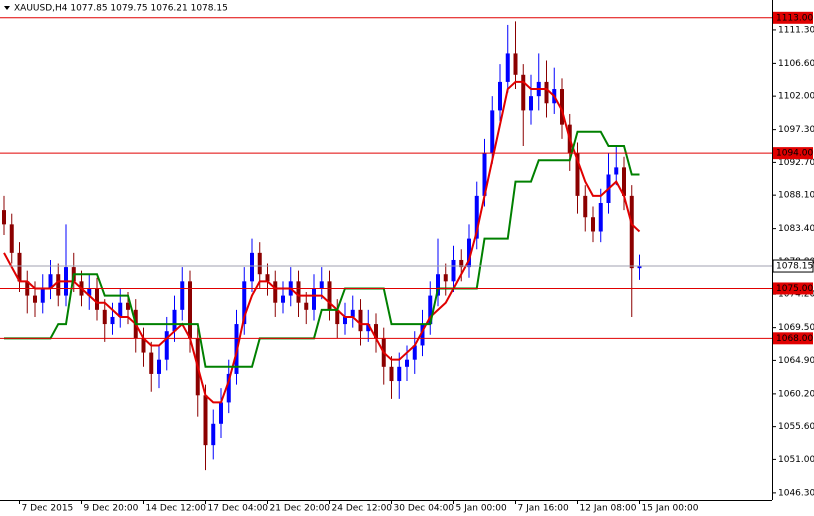 Image resolution: width=814 pixels, height=516 pixels. Describe the element at coordinates (300, 509) in the screenshot. I see `x-tick-label: 21 Dec 20:00` at that location.